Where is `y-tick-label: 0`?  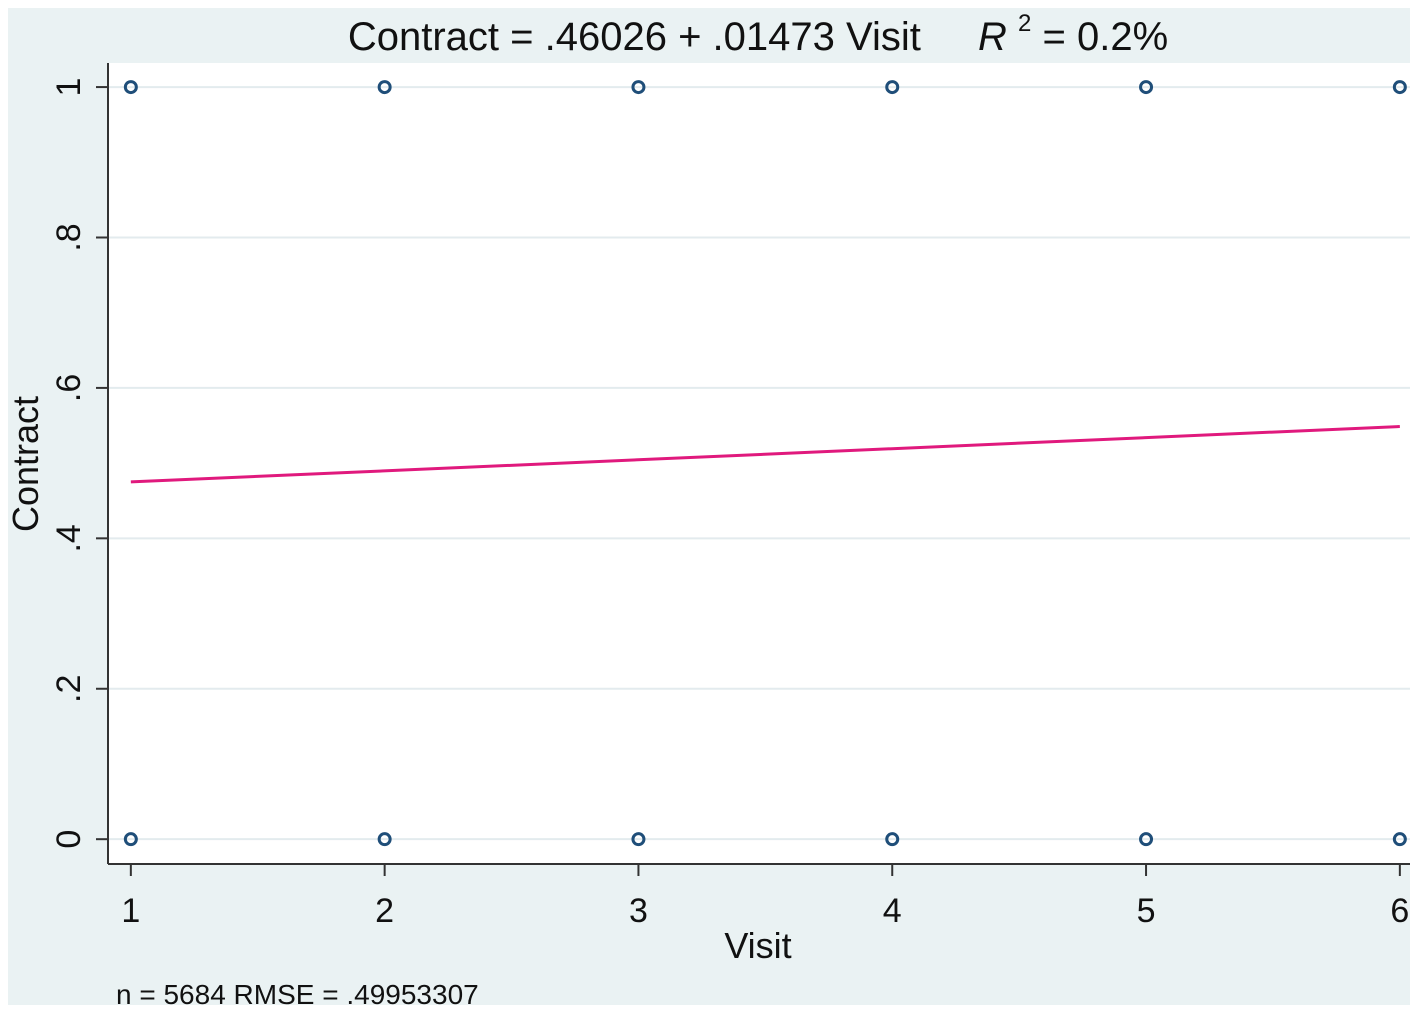
y-tick-label: 0 is located at coordinates (69, 839).